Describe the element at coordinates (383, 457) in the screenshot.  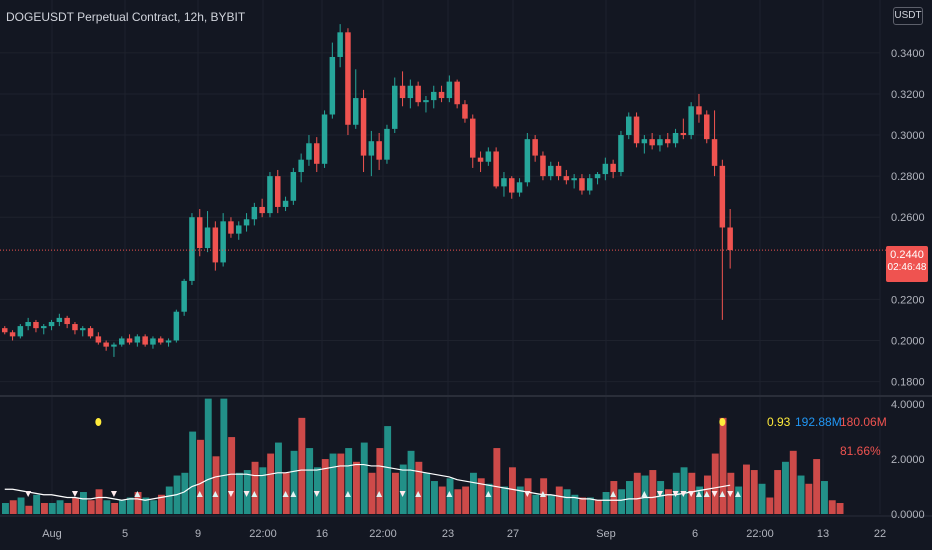
I see `signal-markers` at that location.